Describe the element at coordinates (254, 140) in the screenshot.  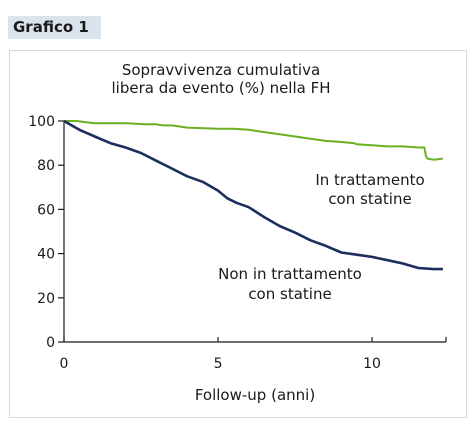
I see `series-line-statins` at that location.